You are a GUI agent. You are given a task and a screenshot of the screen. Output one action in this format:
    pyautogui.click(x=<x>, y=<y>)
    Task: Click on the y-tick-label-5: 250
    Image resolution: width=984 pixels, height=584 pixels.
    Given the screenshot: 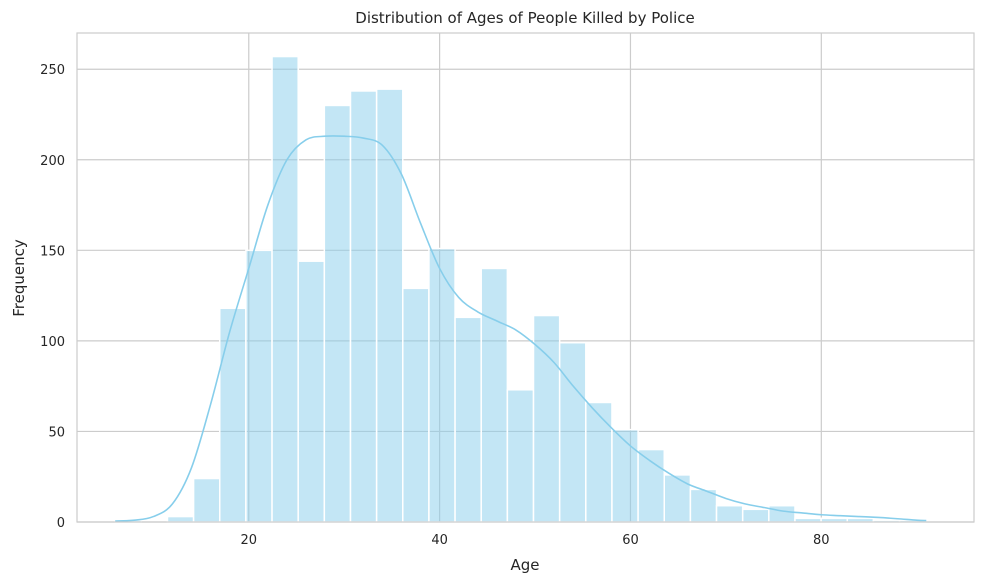 What is the action you would take?
    pyautogui.click(x=52, y=70)
    